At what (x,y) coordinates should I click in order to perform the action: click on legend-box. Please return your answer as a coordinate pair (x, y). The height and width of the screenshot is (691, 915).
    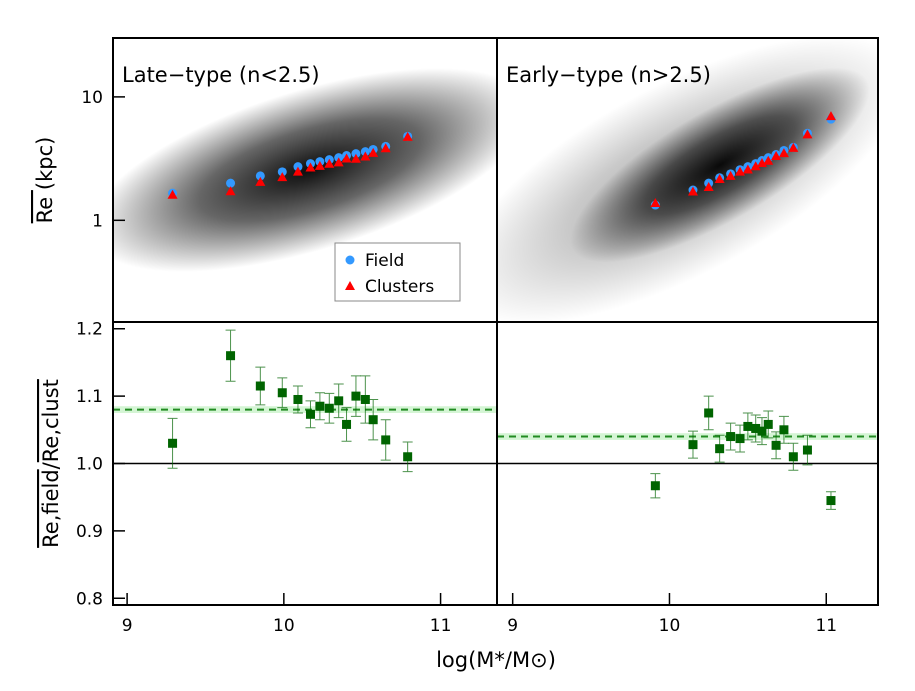
    Looking at the image, I should click on (397, 272).